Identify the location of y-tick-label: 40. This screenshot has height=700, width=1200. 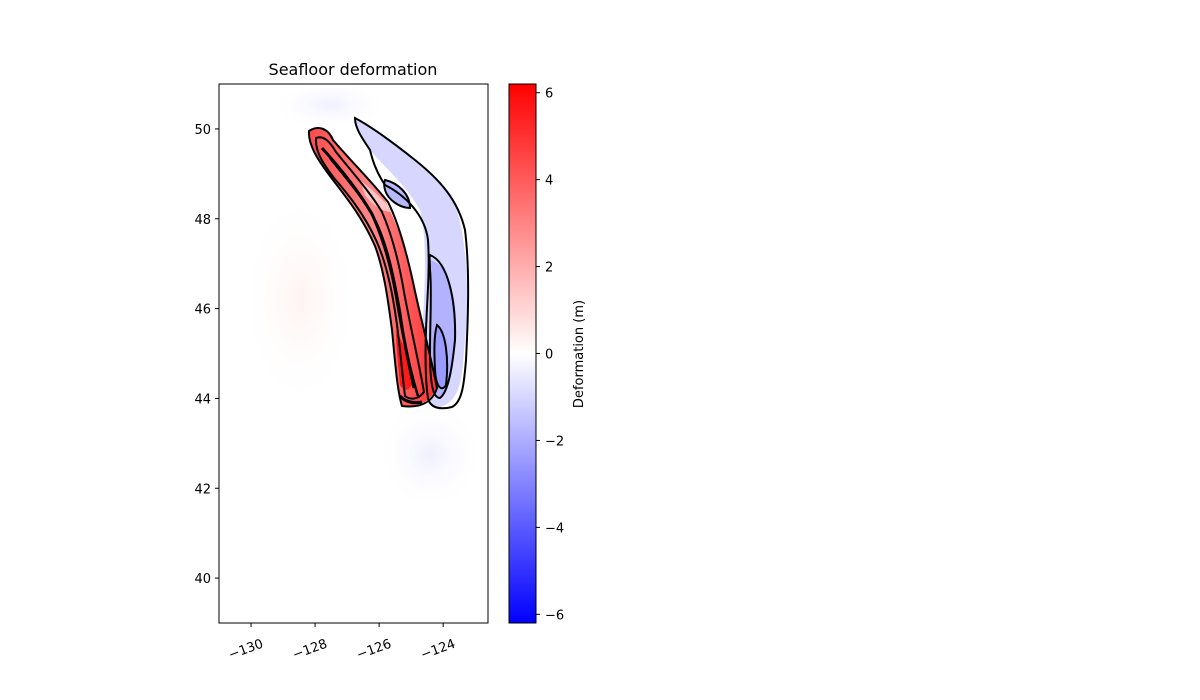
(202, 579).